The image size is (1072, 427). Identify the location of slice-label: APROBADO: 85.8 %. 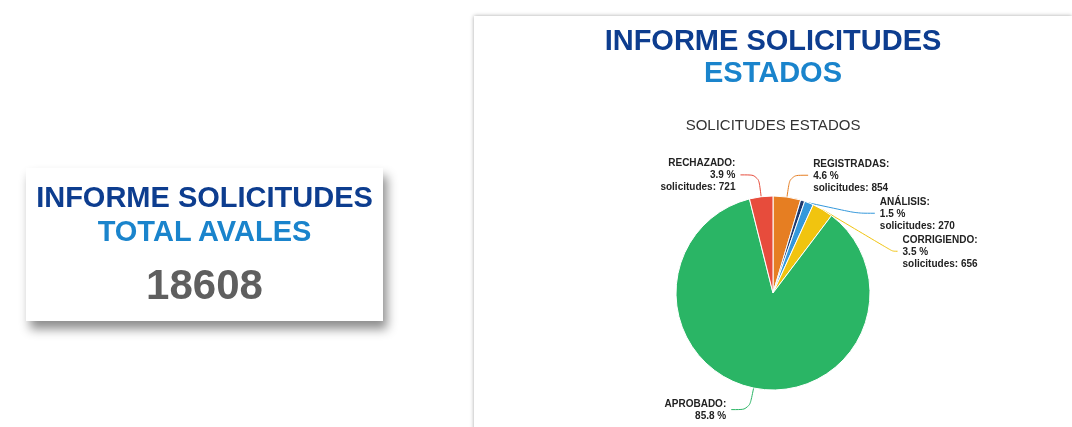
(695, 410).